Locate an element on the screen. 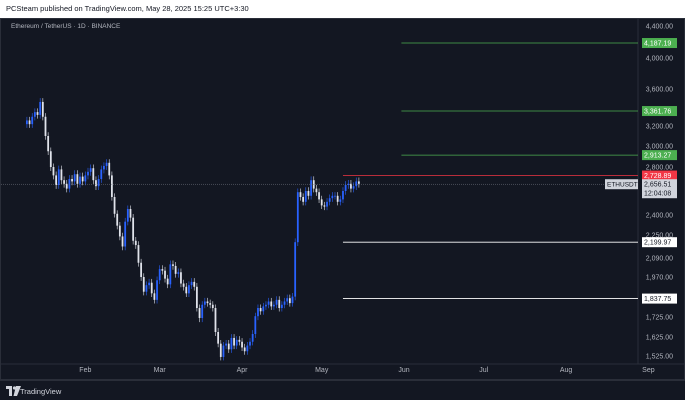  level-tag-label: 2,728.89 is located at coordinates (657, 176).